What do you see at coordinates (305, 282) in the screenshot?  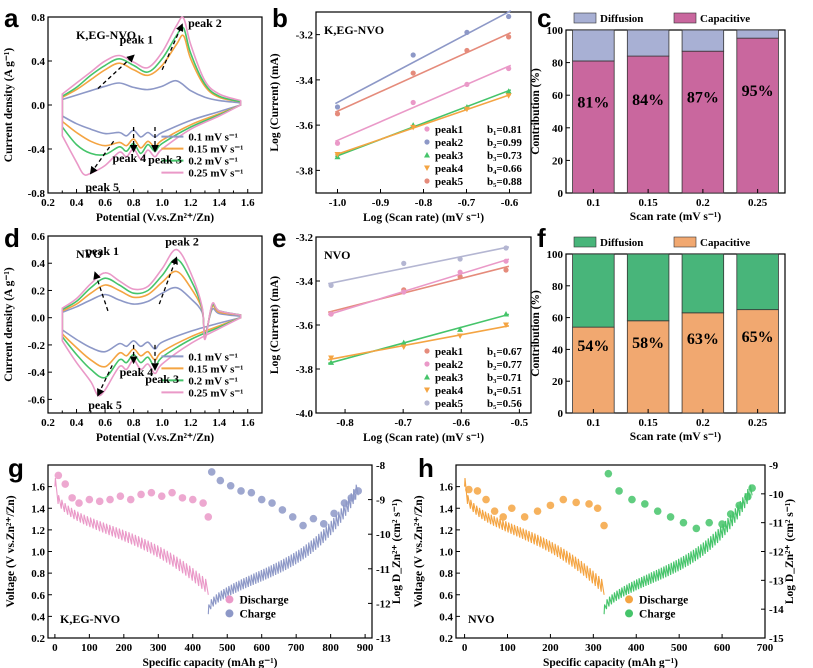 I see `y-tick-label: -3.4` at bounding box center [305, 282].